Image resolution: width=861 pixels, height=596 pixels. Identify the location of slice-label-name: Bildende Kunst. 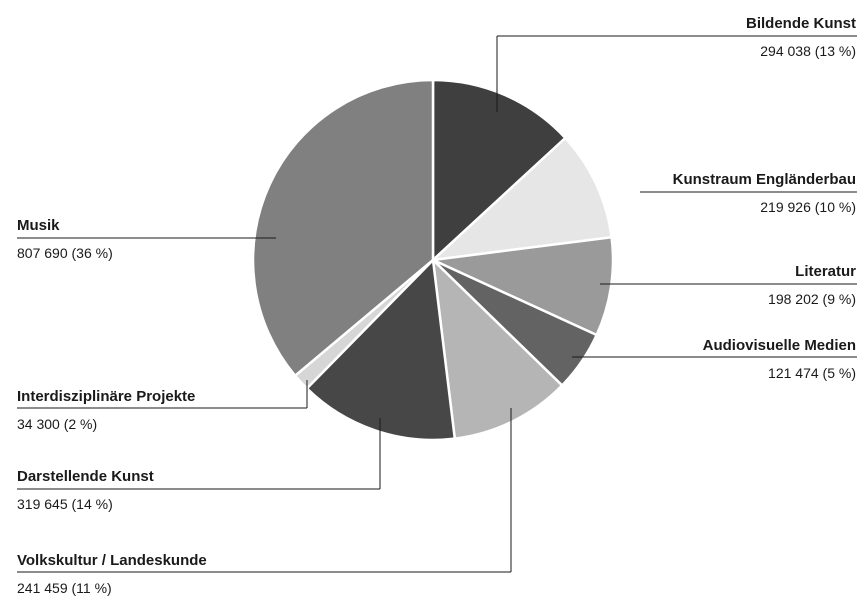
(801, 23).